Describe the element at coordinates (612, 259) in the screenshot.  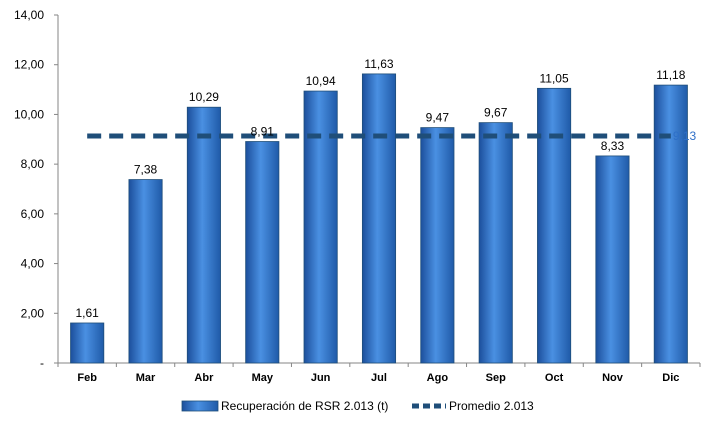
I see `bar-nov` at that location.